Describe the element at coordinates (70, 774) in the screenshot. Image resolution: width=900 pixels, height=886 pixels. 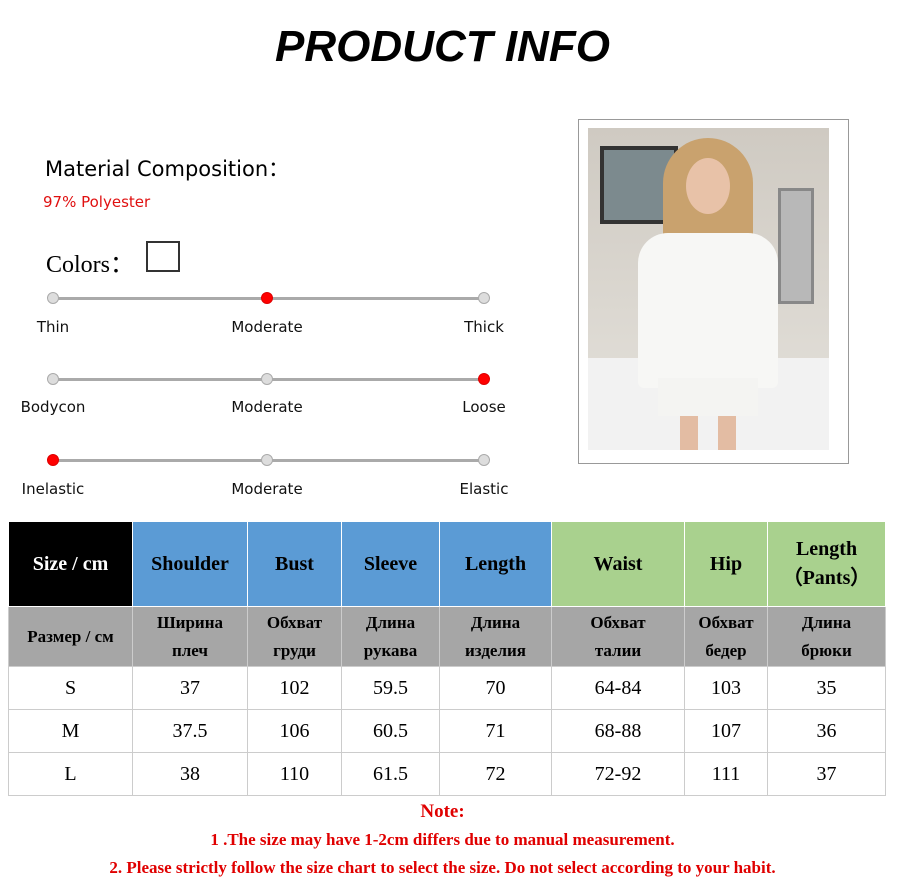
I see `table-cell: L` at that location.